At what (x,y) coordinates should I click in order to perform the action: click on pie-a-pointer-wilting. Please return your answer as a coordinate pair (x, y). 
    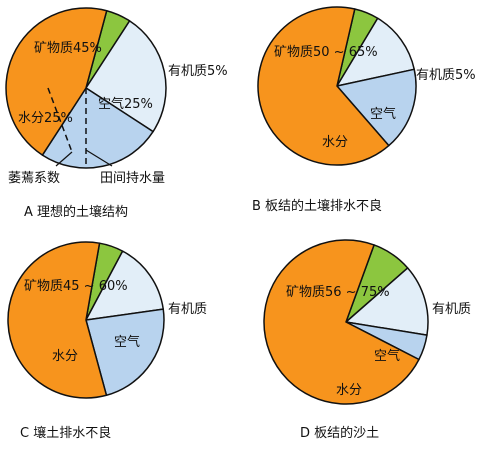
    Looking at the image, I should click on (64, 159).